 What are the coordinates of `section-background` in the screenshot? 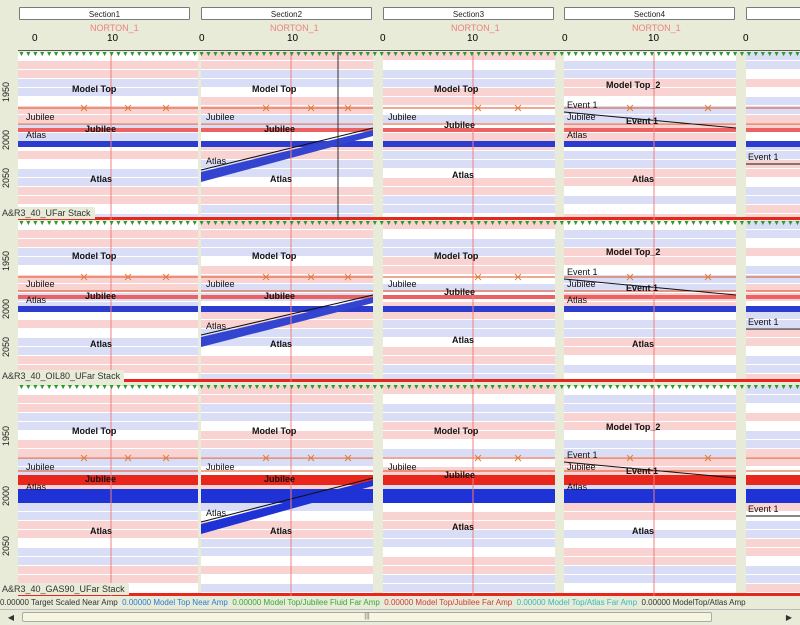 It's located at (108, 301).